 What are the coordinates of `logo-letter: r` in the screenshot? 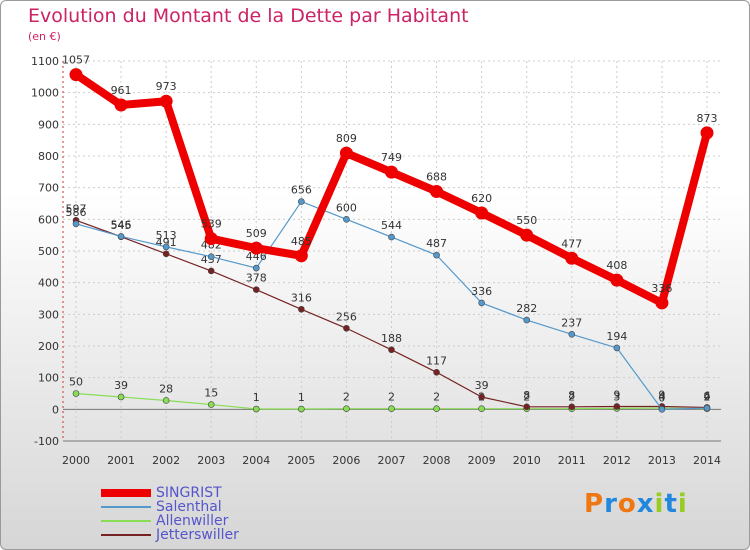 It's located at (611, 504).